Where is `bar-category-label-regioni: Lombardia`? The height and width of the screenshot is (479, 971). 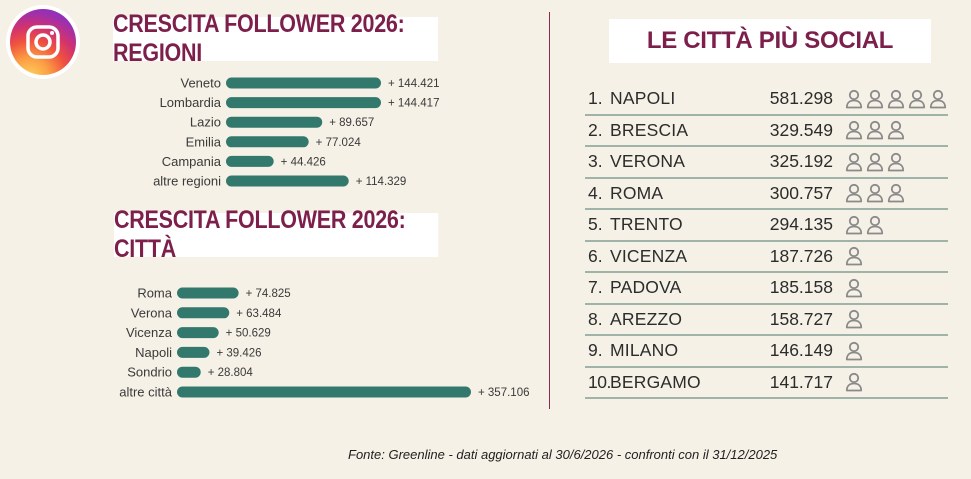 bar-category-label-regioni: Lombardia is located at coordinates (191, 102).